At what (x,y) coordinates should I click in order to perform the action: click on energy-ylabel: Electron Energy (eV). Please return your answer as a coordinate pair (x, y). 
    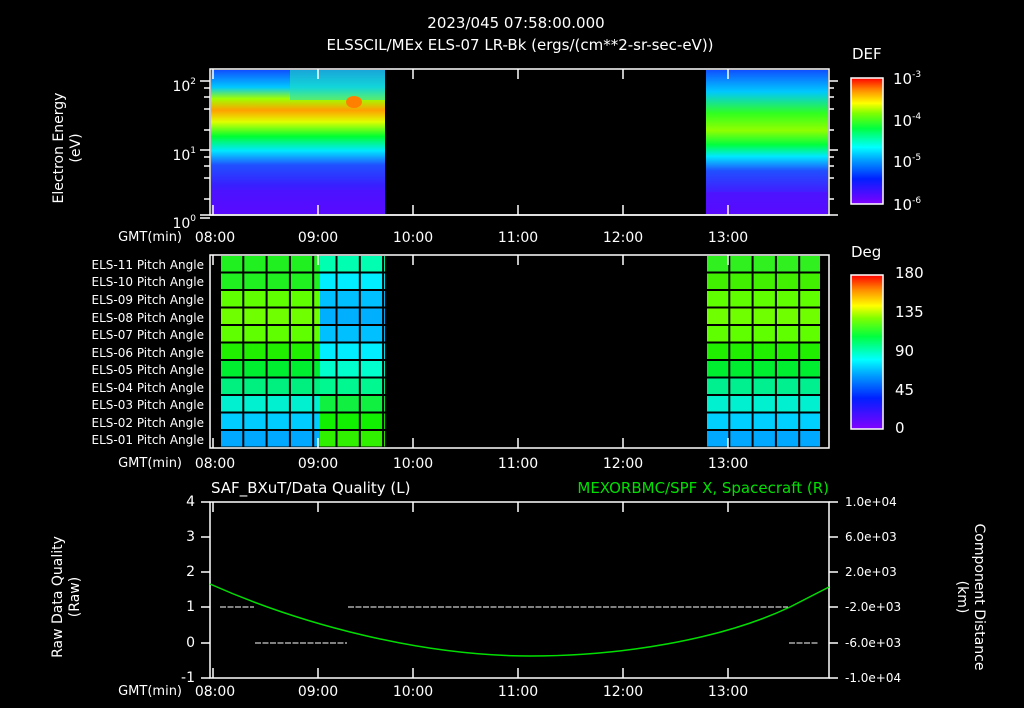
    Looking at the image, I should click on (67, 148).